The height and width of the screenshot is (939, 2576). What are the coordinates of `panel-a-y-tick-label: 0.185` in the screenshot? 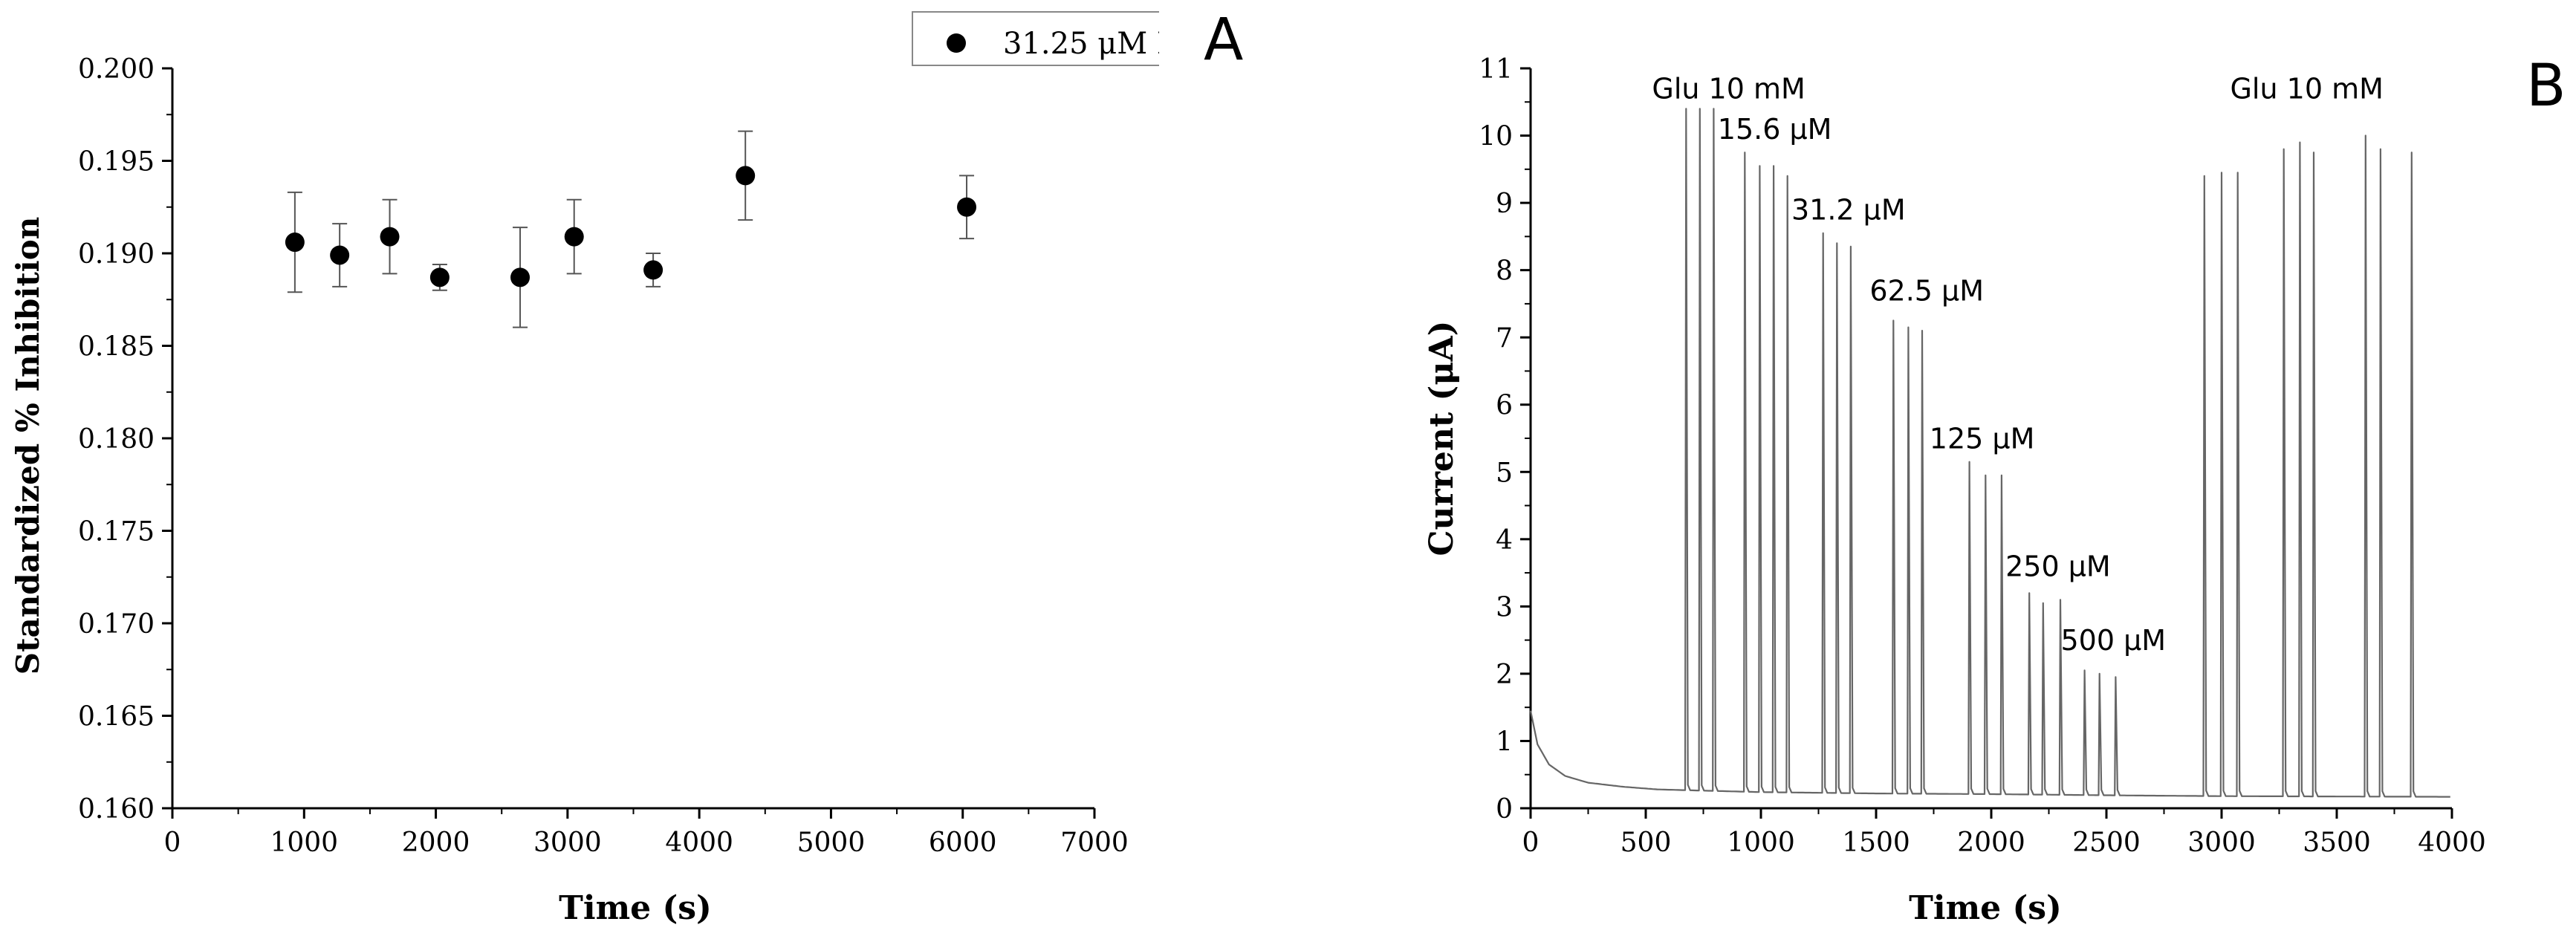 It's located at (116, 347).